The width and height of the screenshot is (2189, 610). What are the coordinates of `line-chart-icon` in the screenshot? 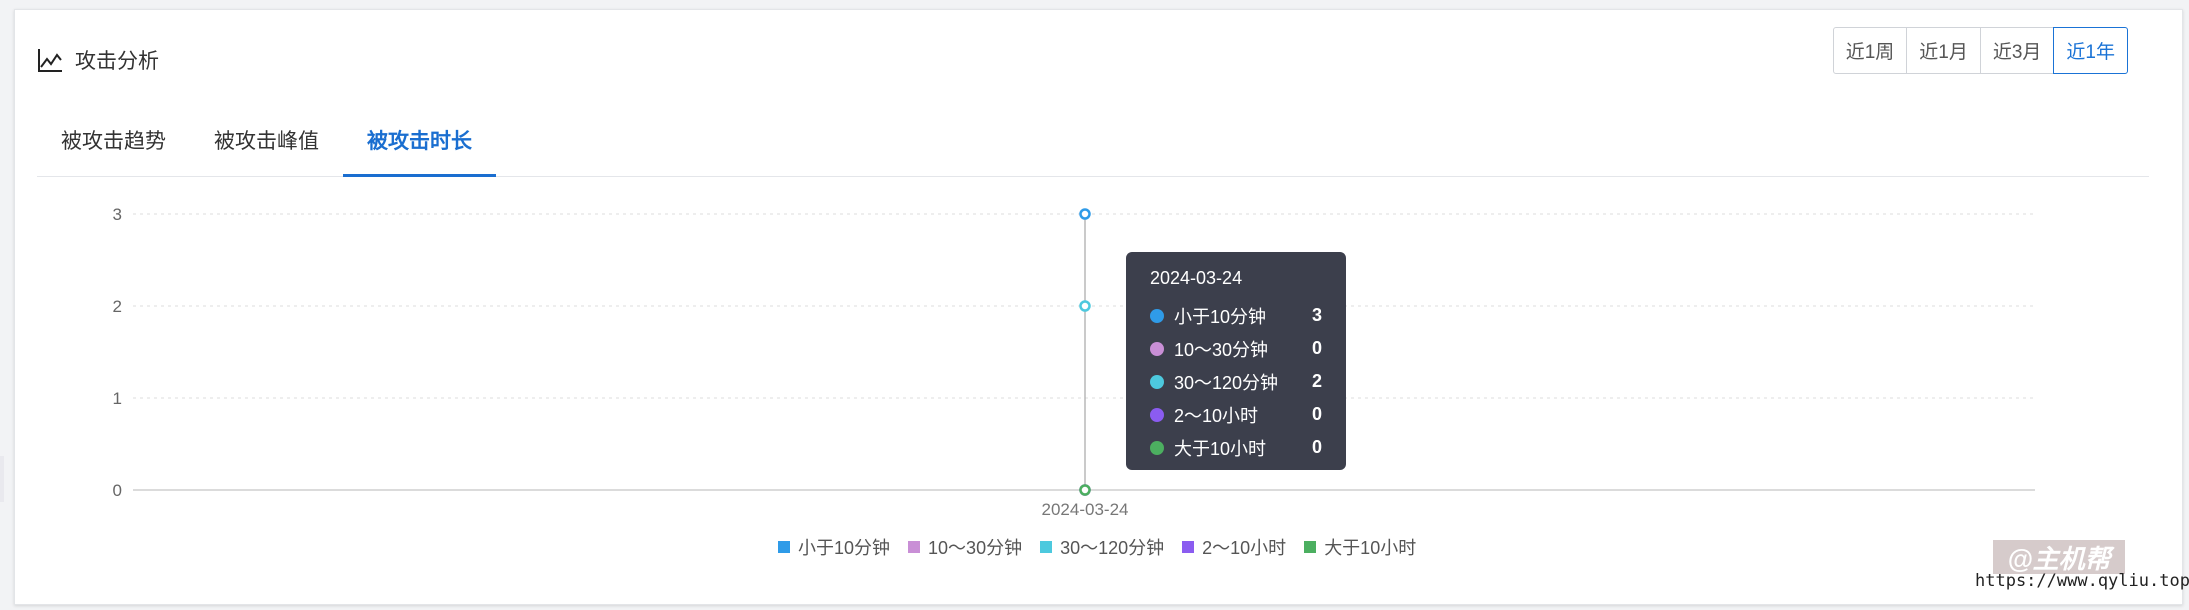 It's located at (50, 60).